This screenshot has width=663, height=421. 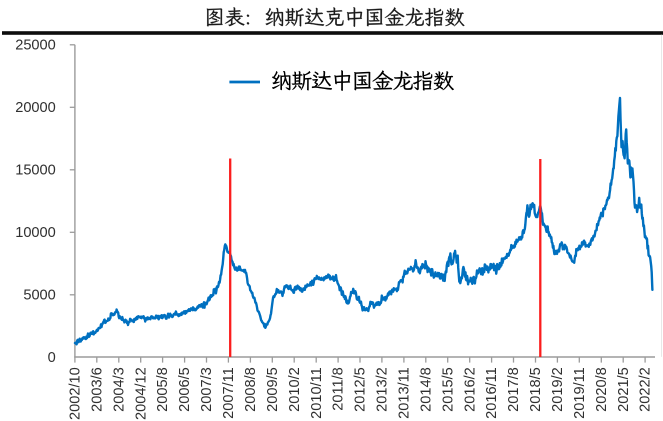 What do you see at coordinates (295, 389) in the screenshot?
I see `svg-text: 2010/2` at bounding box center [295, 389].